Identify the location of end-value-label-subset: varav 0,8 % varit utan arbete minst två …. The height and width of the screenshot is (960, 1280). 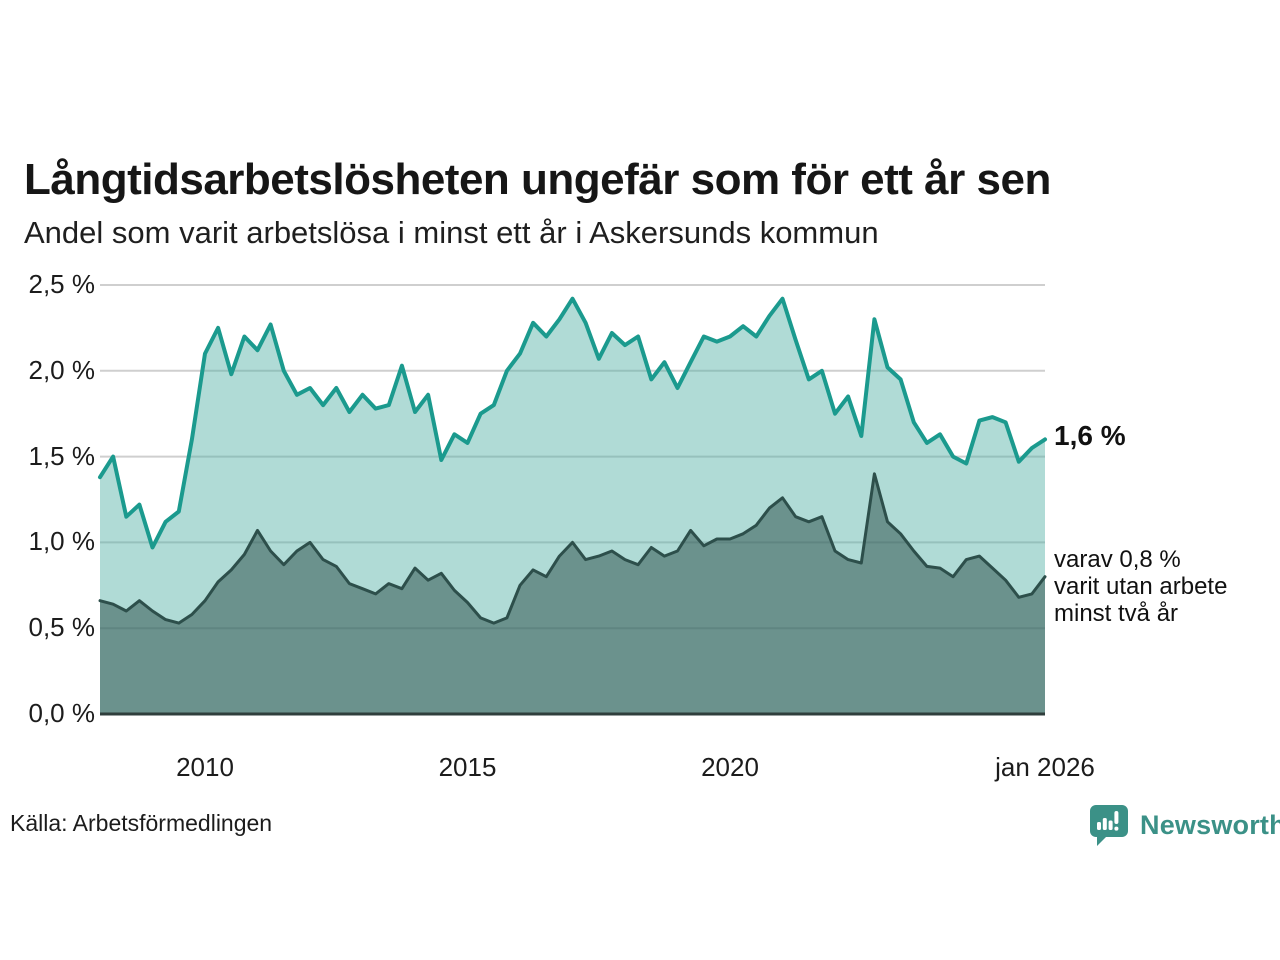
(1141, 586).